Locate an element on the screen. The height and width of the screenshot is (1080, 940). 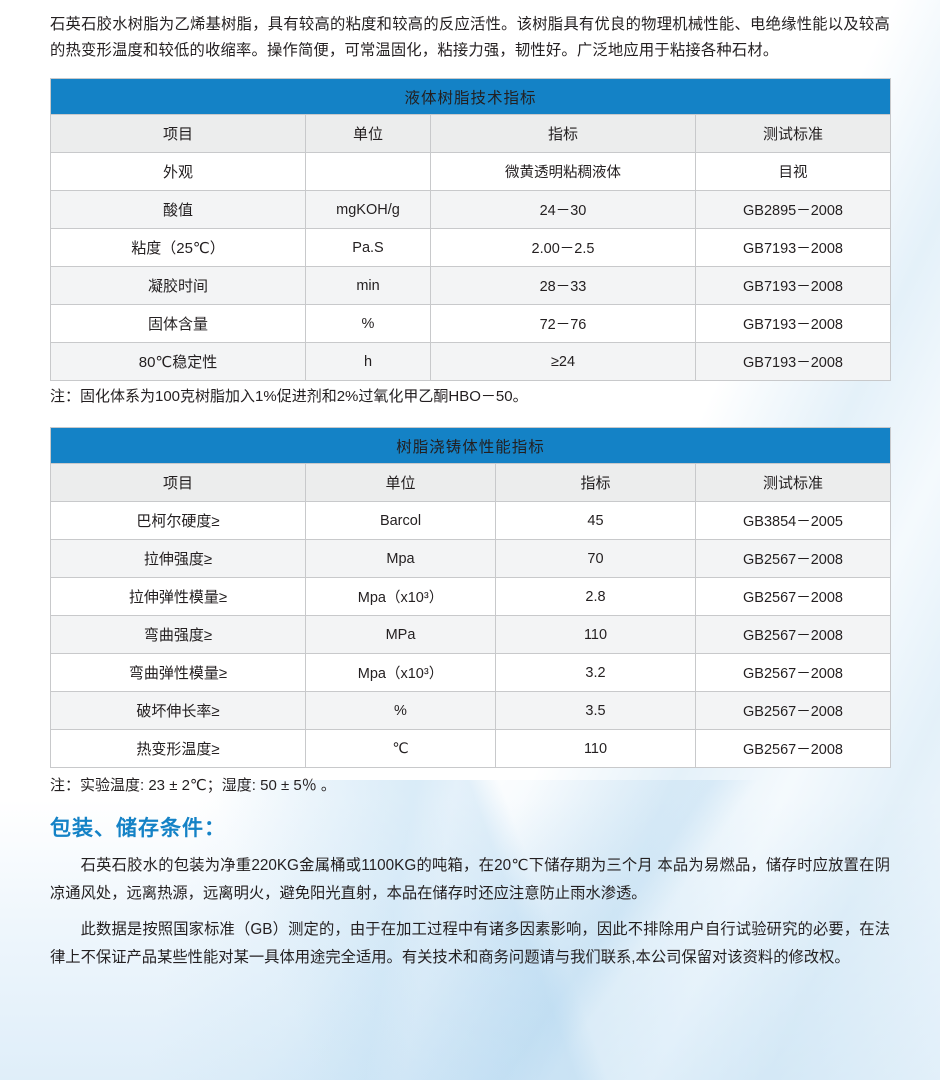
table-row: 弯曲强度≥ MPa 110 GB2567－2008 is located at coordinates (471, 634).